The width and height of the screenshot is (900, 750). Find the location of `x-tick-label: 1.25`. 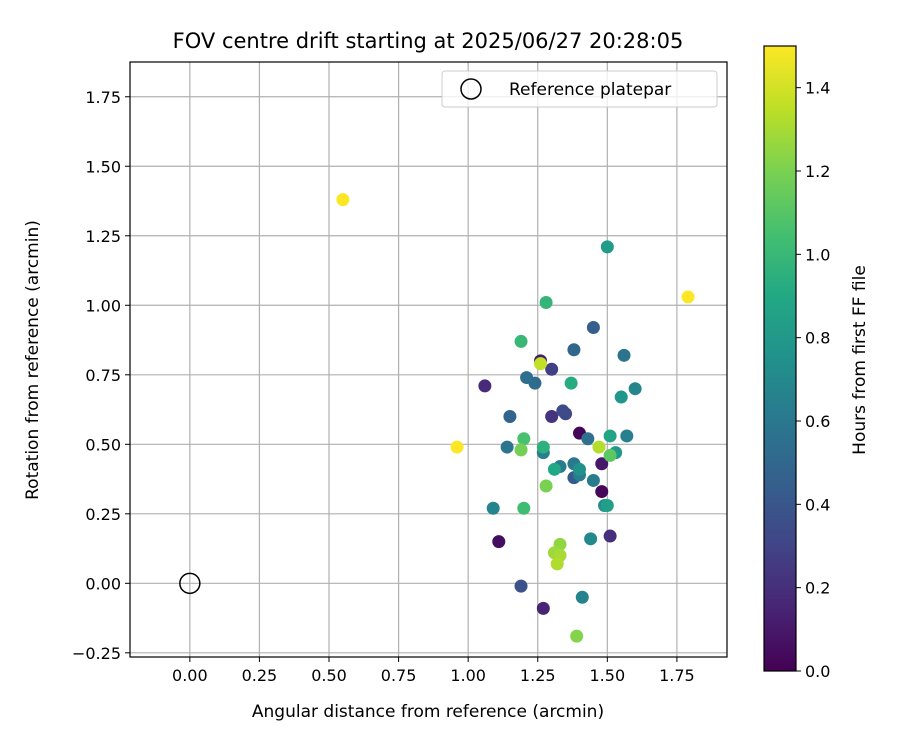

x-tick-label: 1.25 is located at coordinates (538, 675).